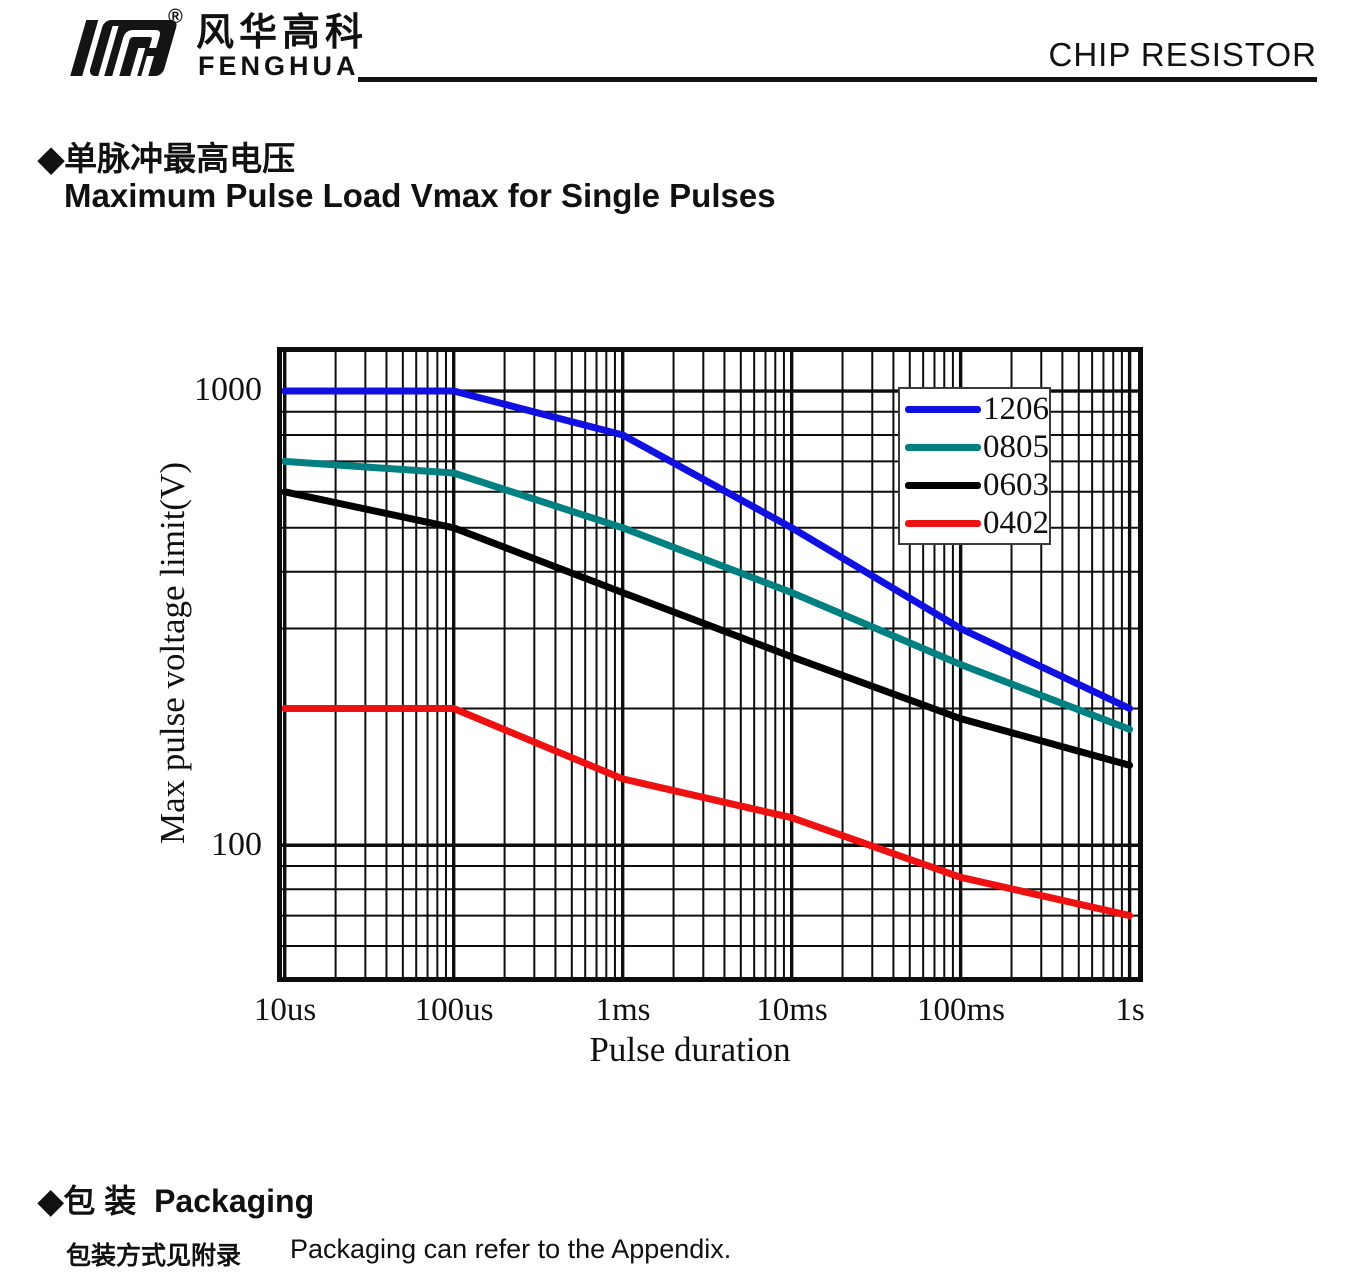  Describe the element at coordinates (961, 1010) in the screenshot. I see `x-tick-label-100ms: 100ms` at that location.